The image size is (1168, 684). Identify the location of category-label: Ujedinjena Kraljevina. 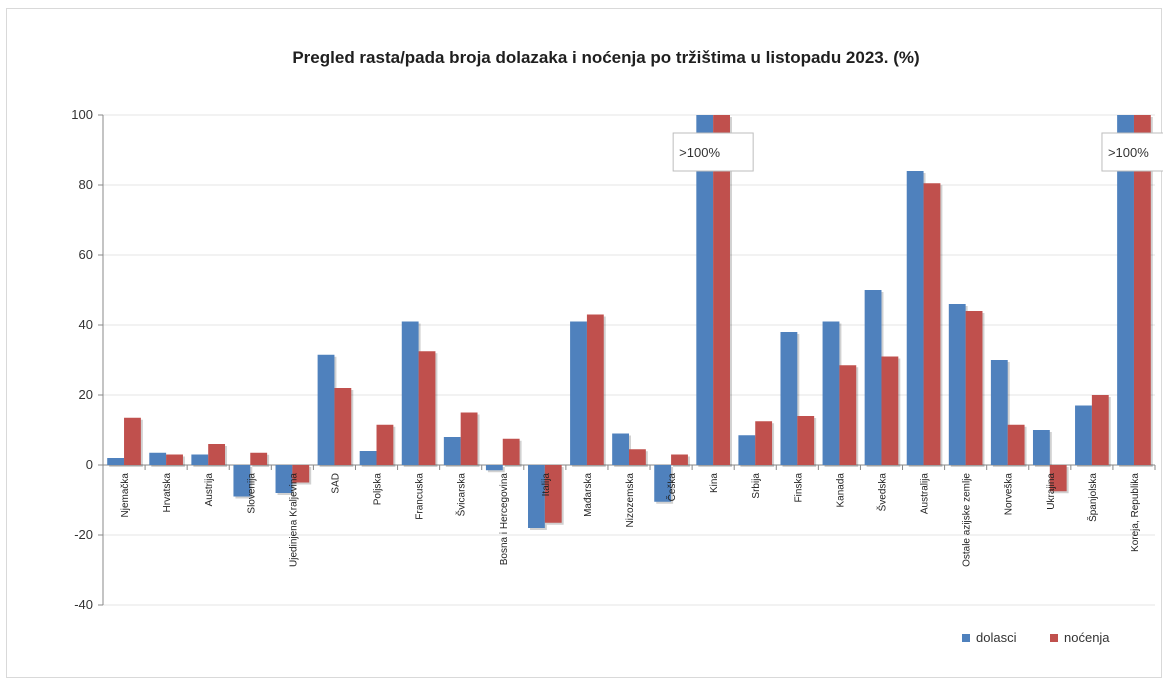
(293, 520).